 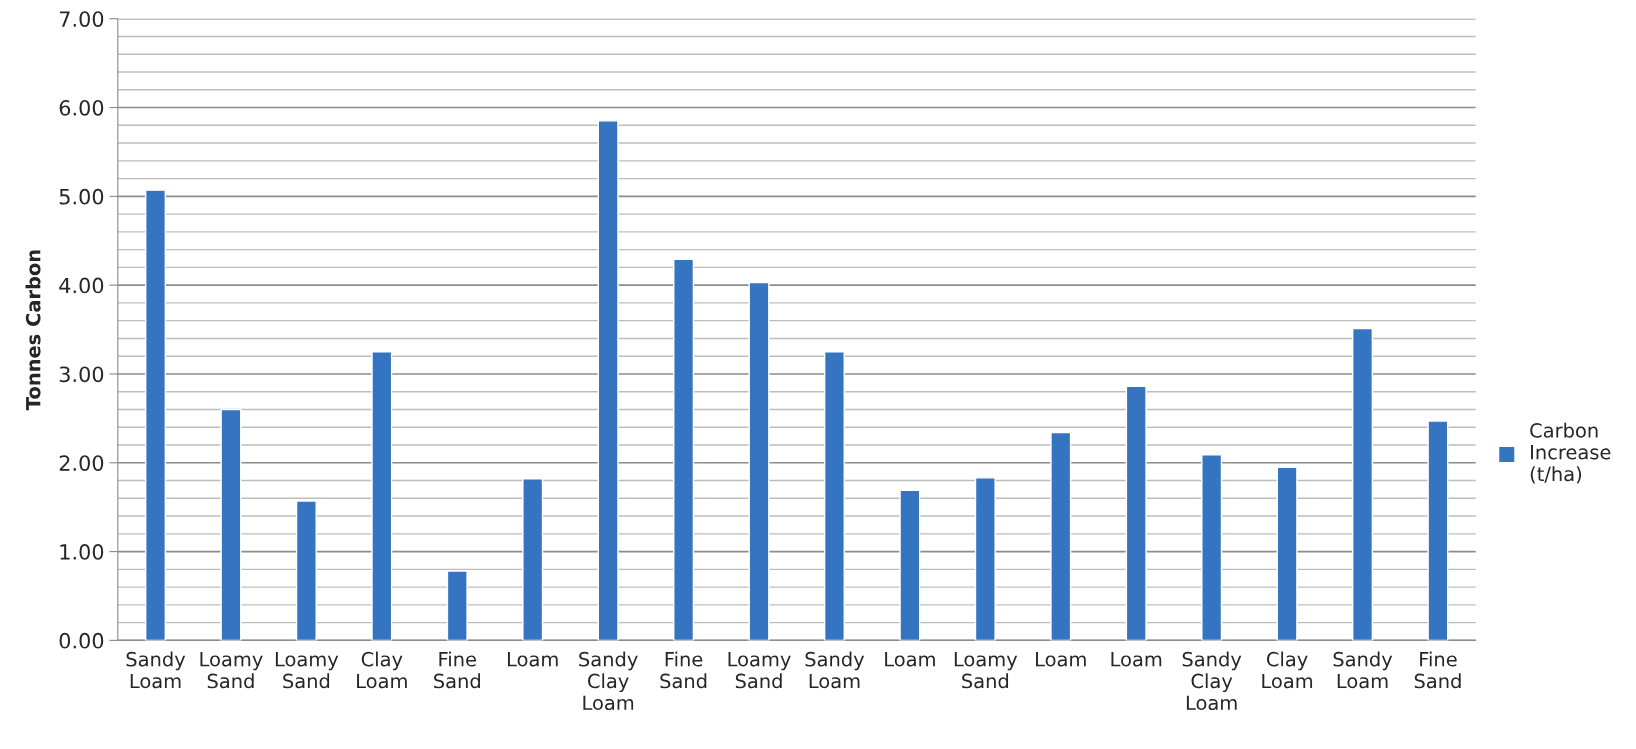 What do you see at coordinates (81, 374) in the screenshot?
I see `y-tick-label: 3.00` at bounding box center [81, 374].